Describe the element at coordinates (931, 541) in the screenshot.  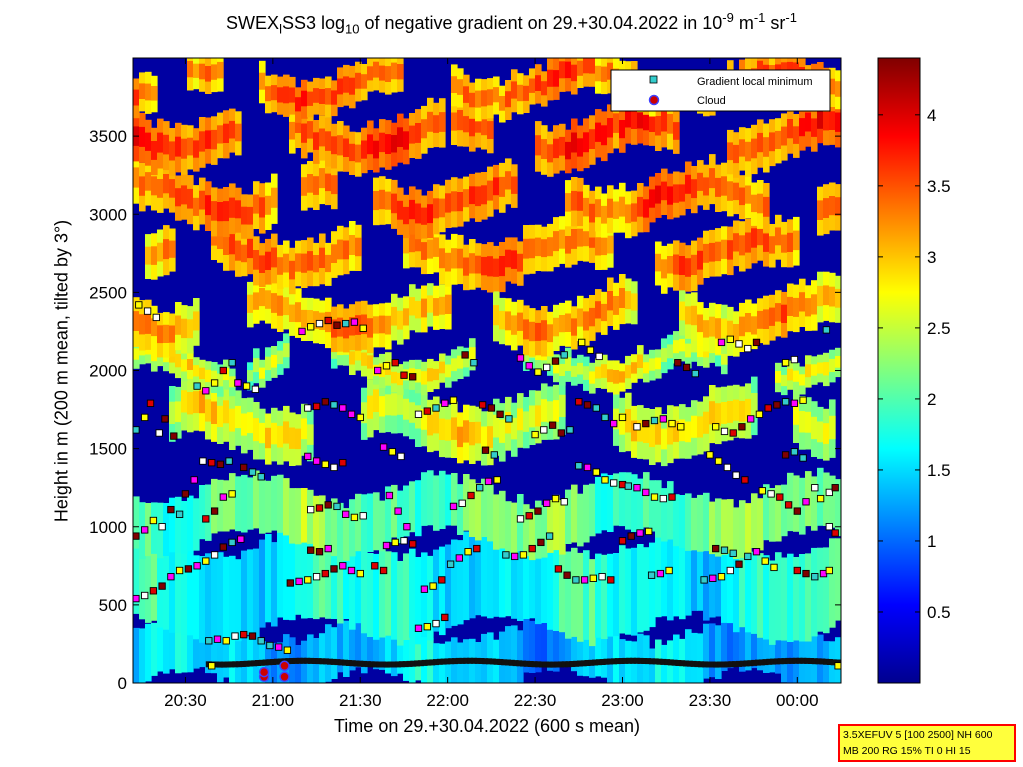
I see `colorbar-tick-label: 1` at that location.